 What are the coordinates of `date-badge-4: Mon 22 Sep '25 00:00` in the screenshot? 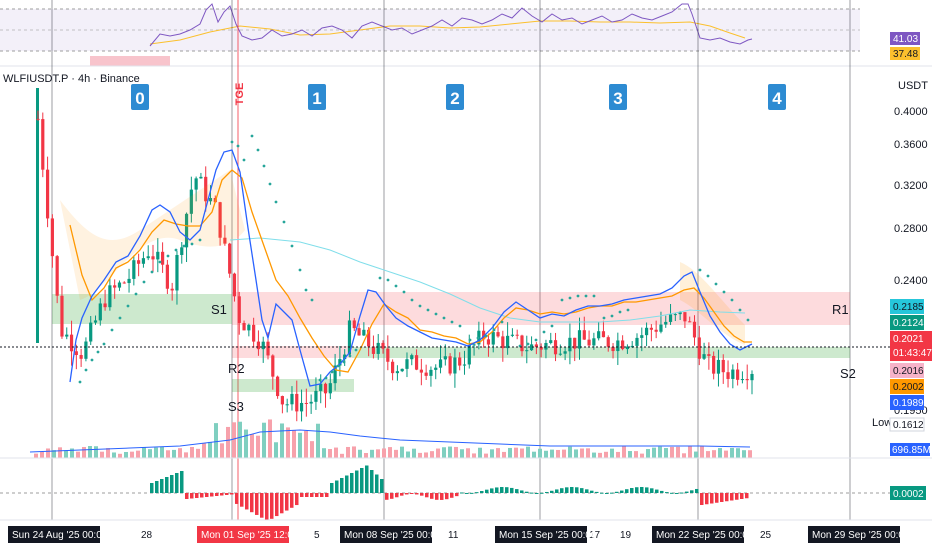 It's located at (703, 534).